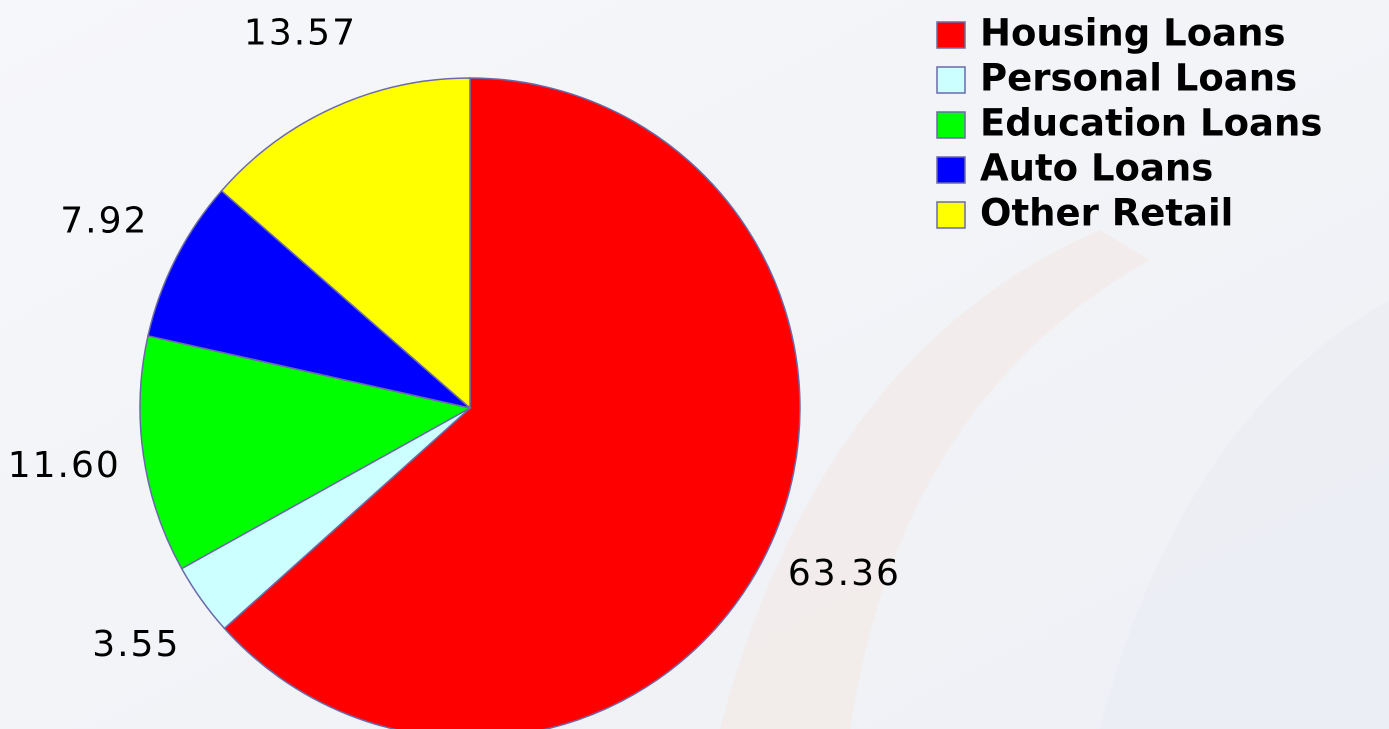  What do you see at coordinates (136, 644) in the screenshot?
I see `data-label: 3.55` at bounding box center [136, 644].